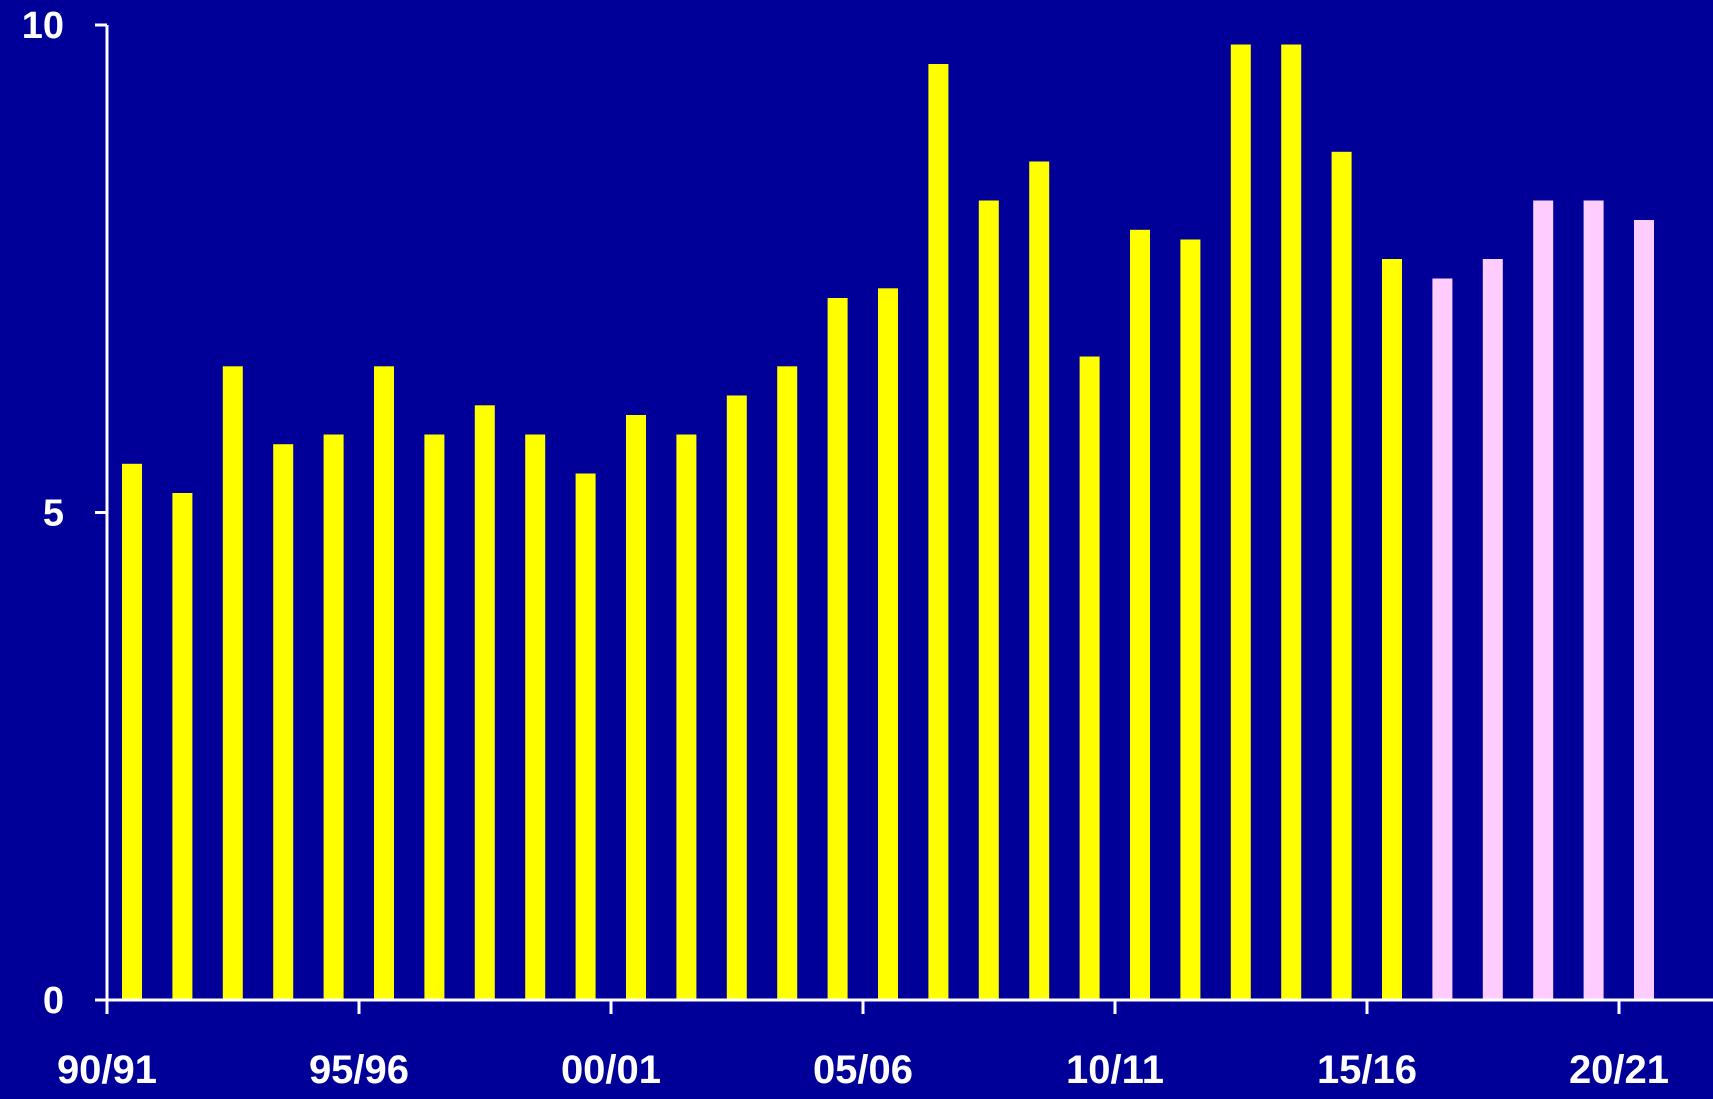 The image size is (1713, 1099). I want to click on y-tick-label: 5, so click(53, 514).